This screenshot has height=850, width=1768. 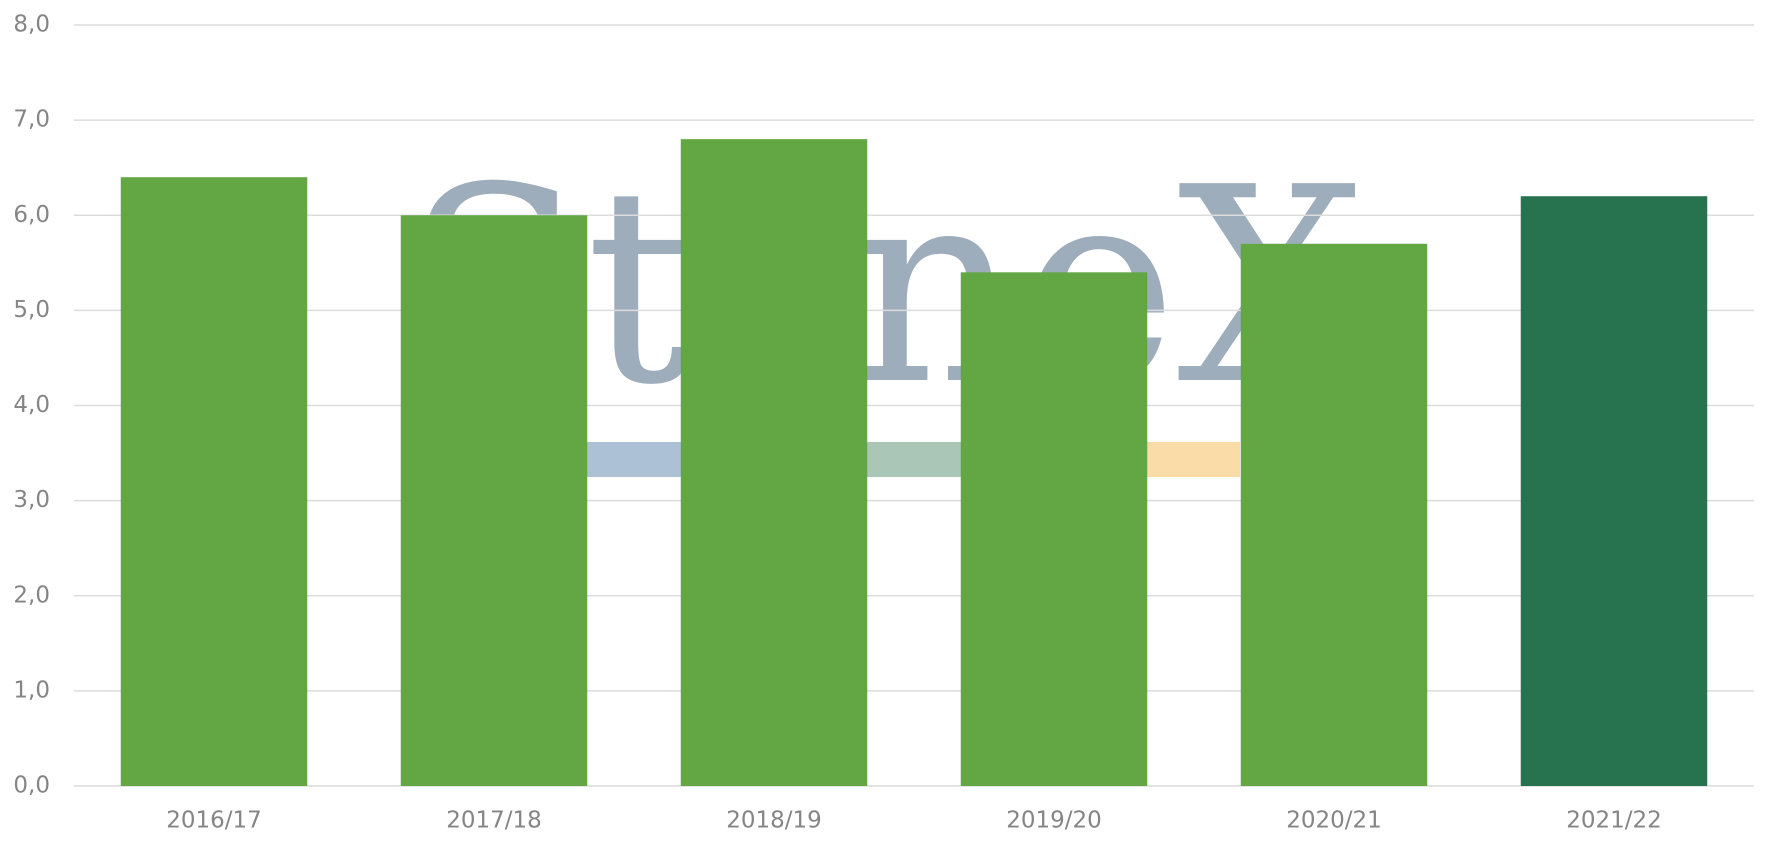 What do you see at coordinates (1334, 821) in the screenshot?
I see `x-tick-label: 2020/21` at bounding box center [1334, 821].